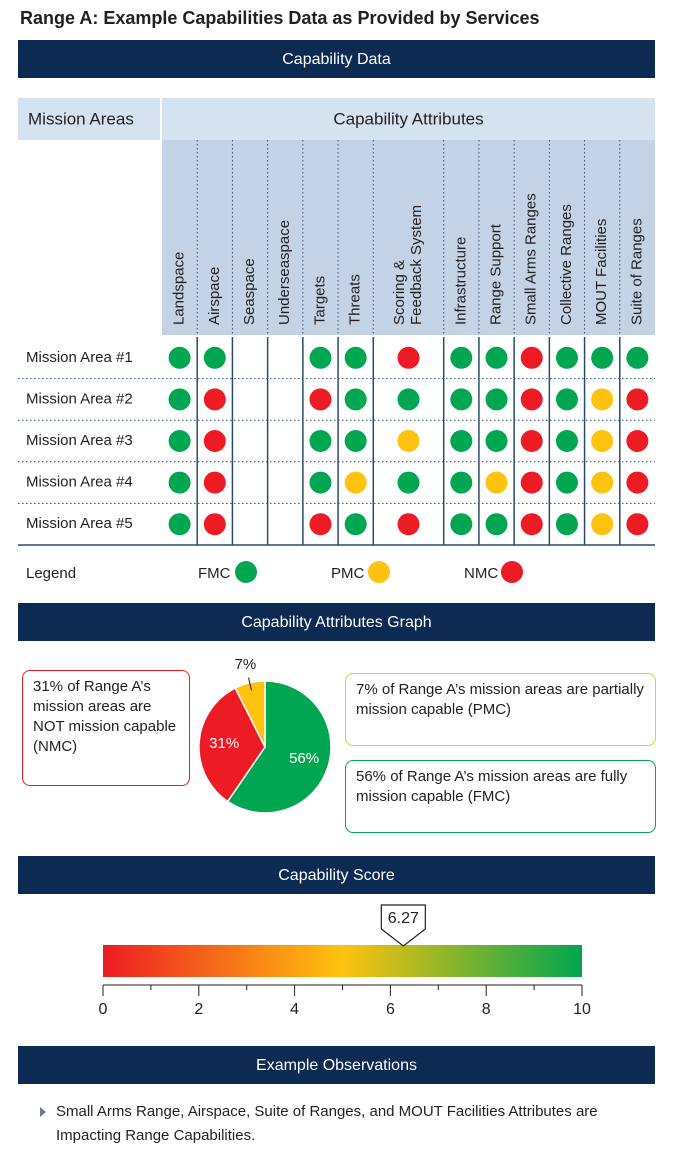  Describe the element at coordinates (79, 482) in the screenshot. I see `row-label: Mission Area #4` at that location.